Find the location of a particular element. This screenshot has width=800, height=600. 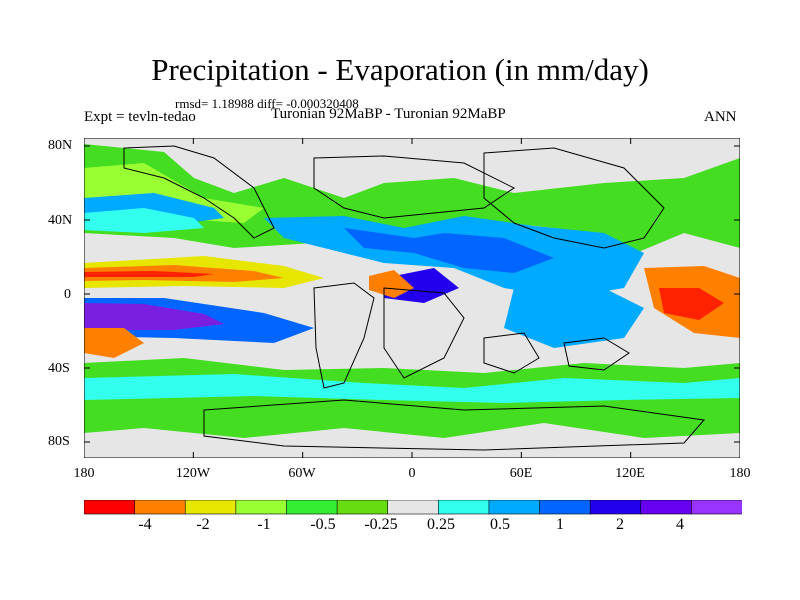

lon-label-60e: 60E is located at coordinates (521, 473).